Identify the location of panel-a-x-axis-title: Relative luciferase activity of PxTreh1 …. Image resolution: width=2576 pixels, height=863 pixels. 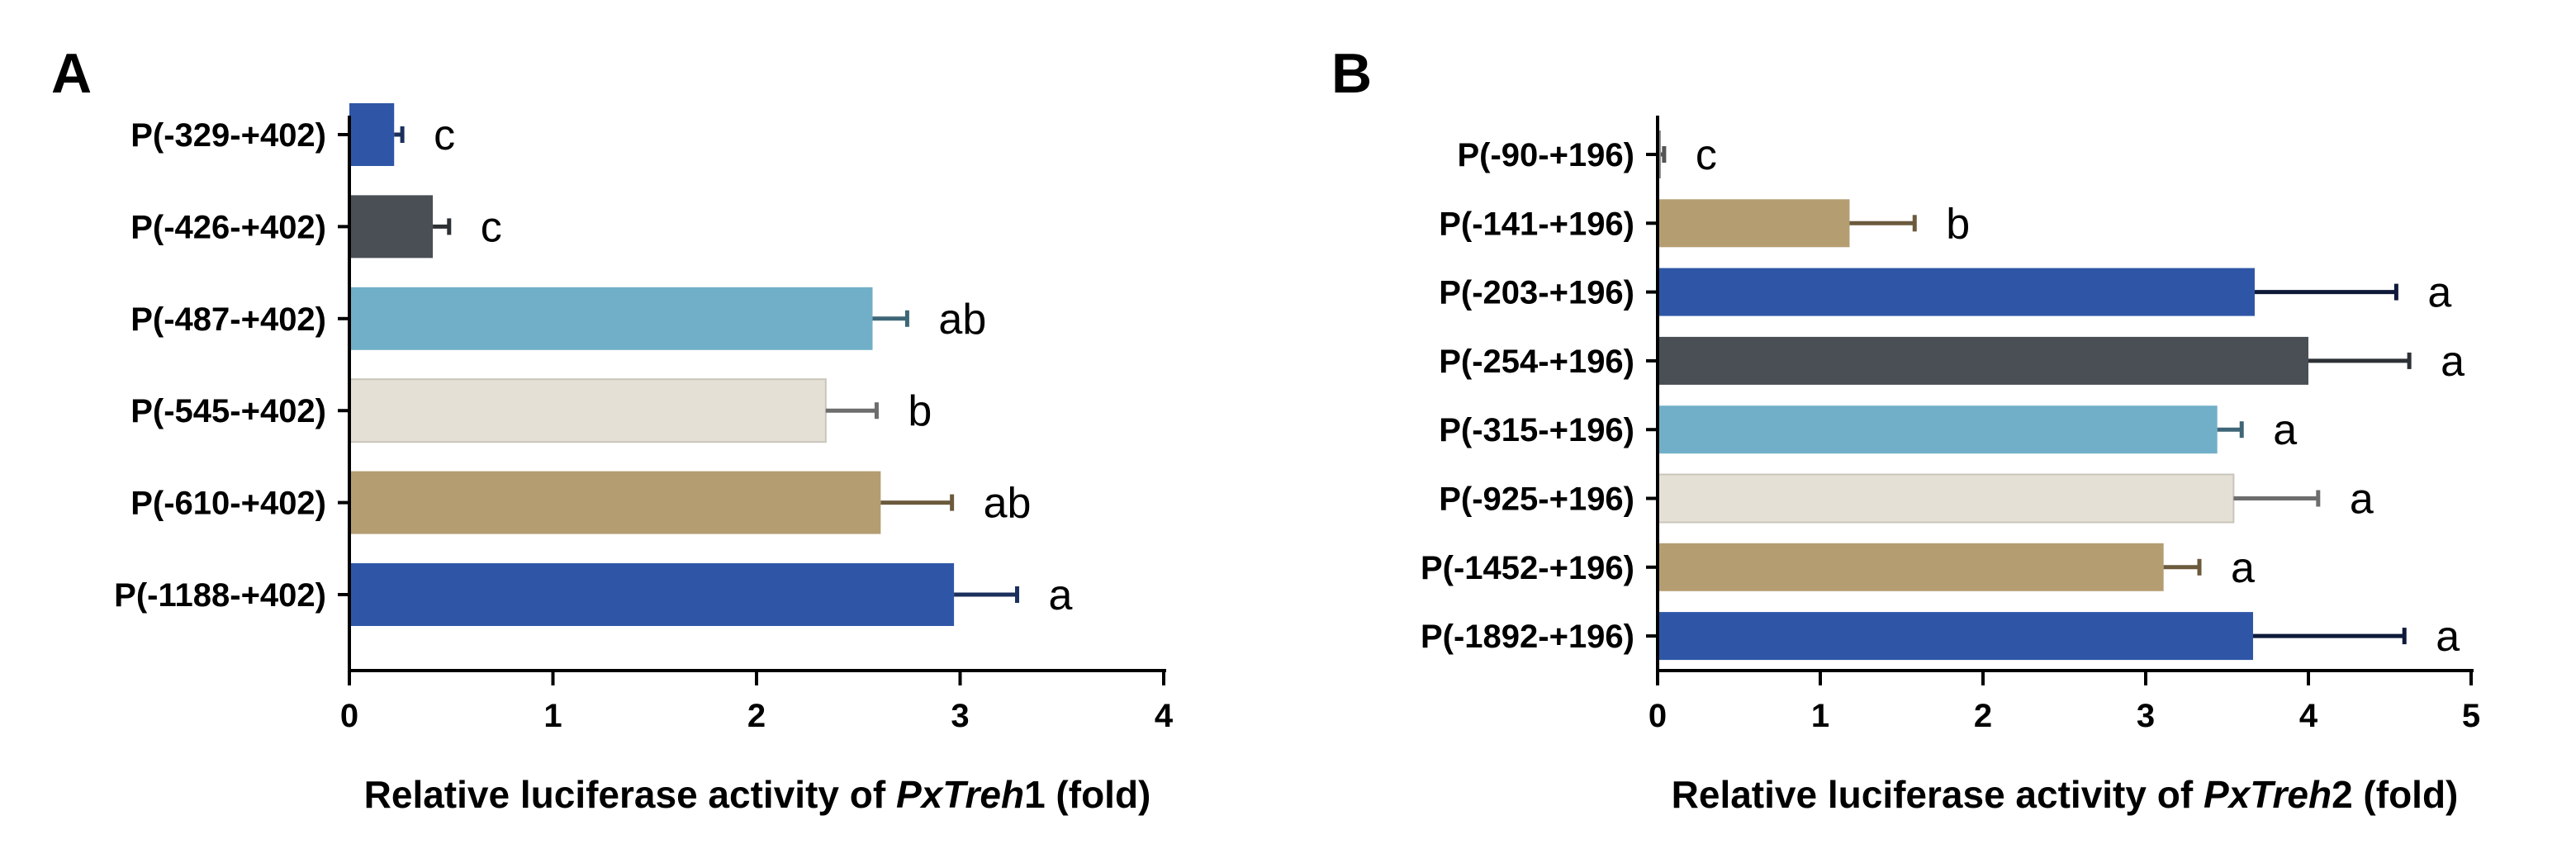
(757, 795).